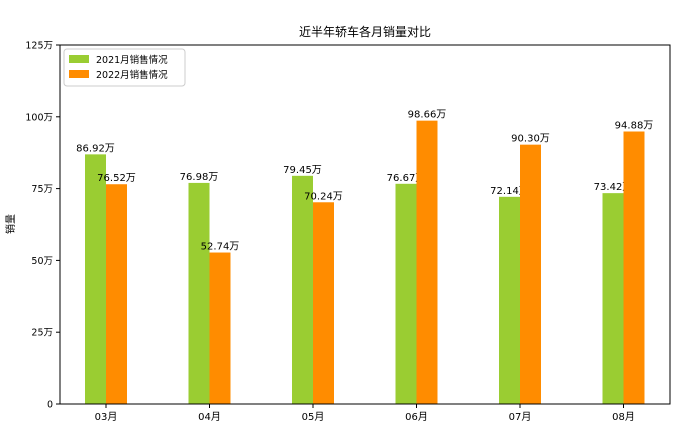 The width and height of the screenshot is (687, 439). What do you see at coordinates (323, 196) in the screenshot?
I see `bar-value-label: 70.24万` at bounding box center [323, 196].